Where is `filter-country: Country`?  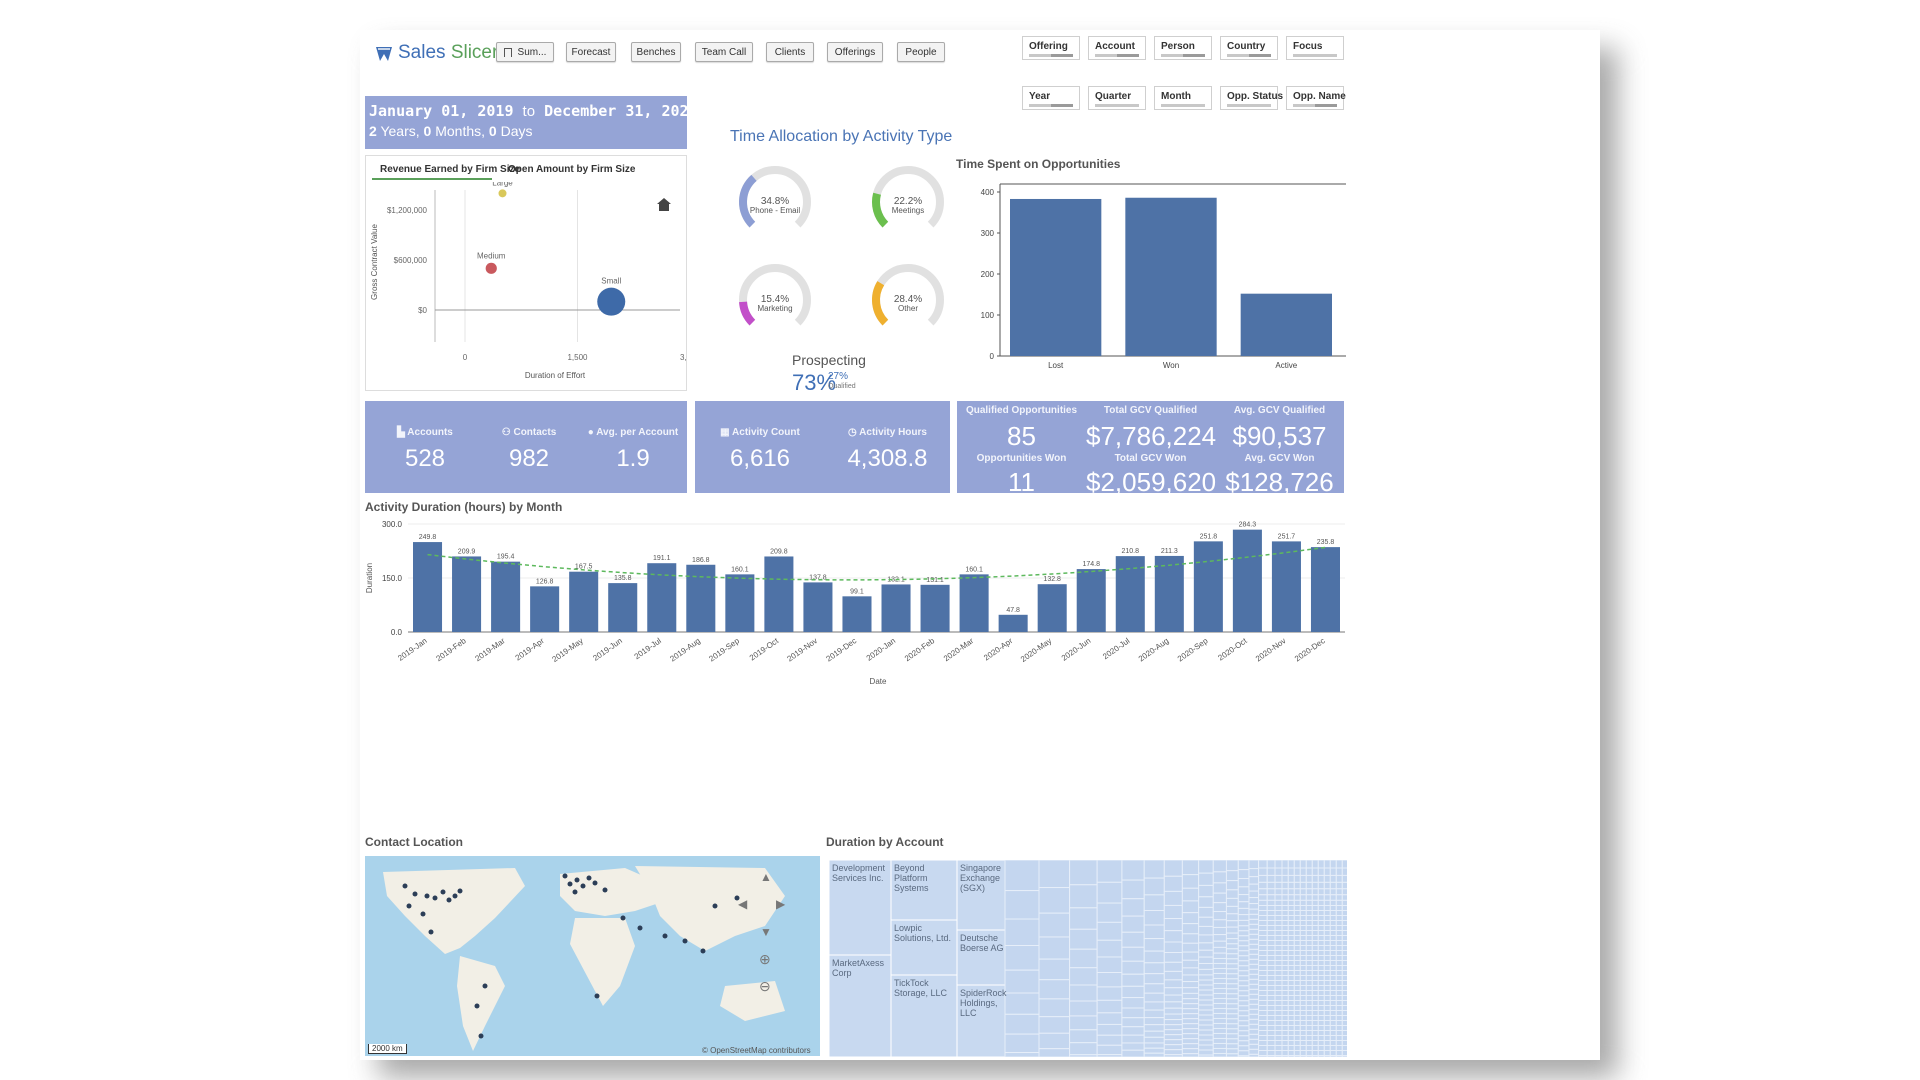 filter-country: Country is located at coordinates (1249, 48).